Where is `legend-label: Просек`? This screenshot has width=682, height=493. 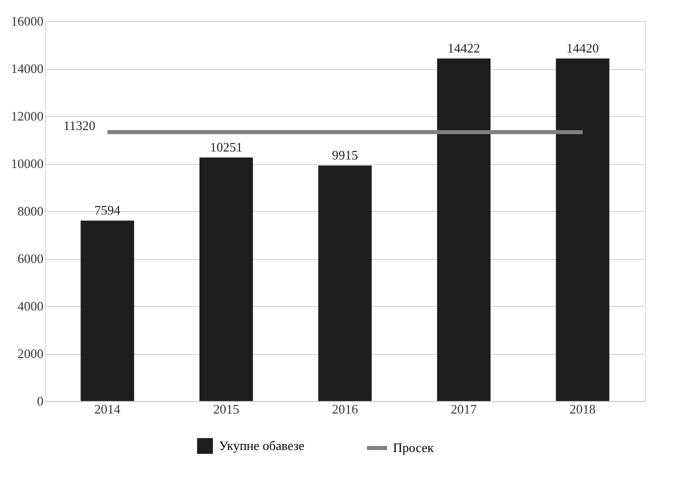
legend-label: Просек is located at coordinates (413, 447).